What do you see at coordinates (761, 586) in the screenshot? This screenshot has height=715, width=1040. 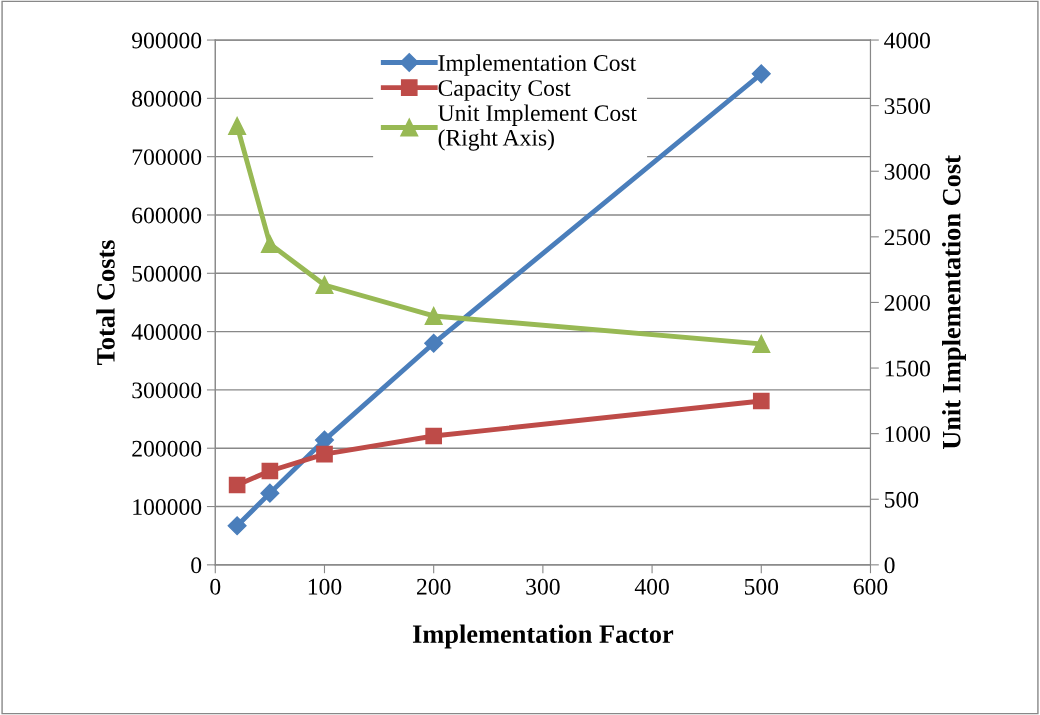 I see `x-tick-label: 500` at bounding box center [761, 586].